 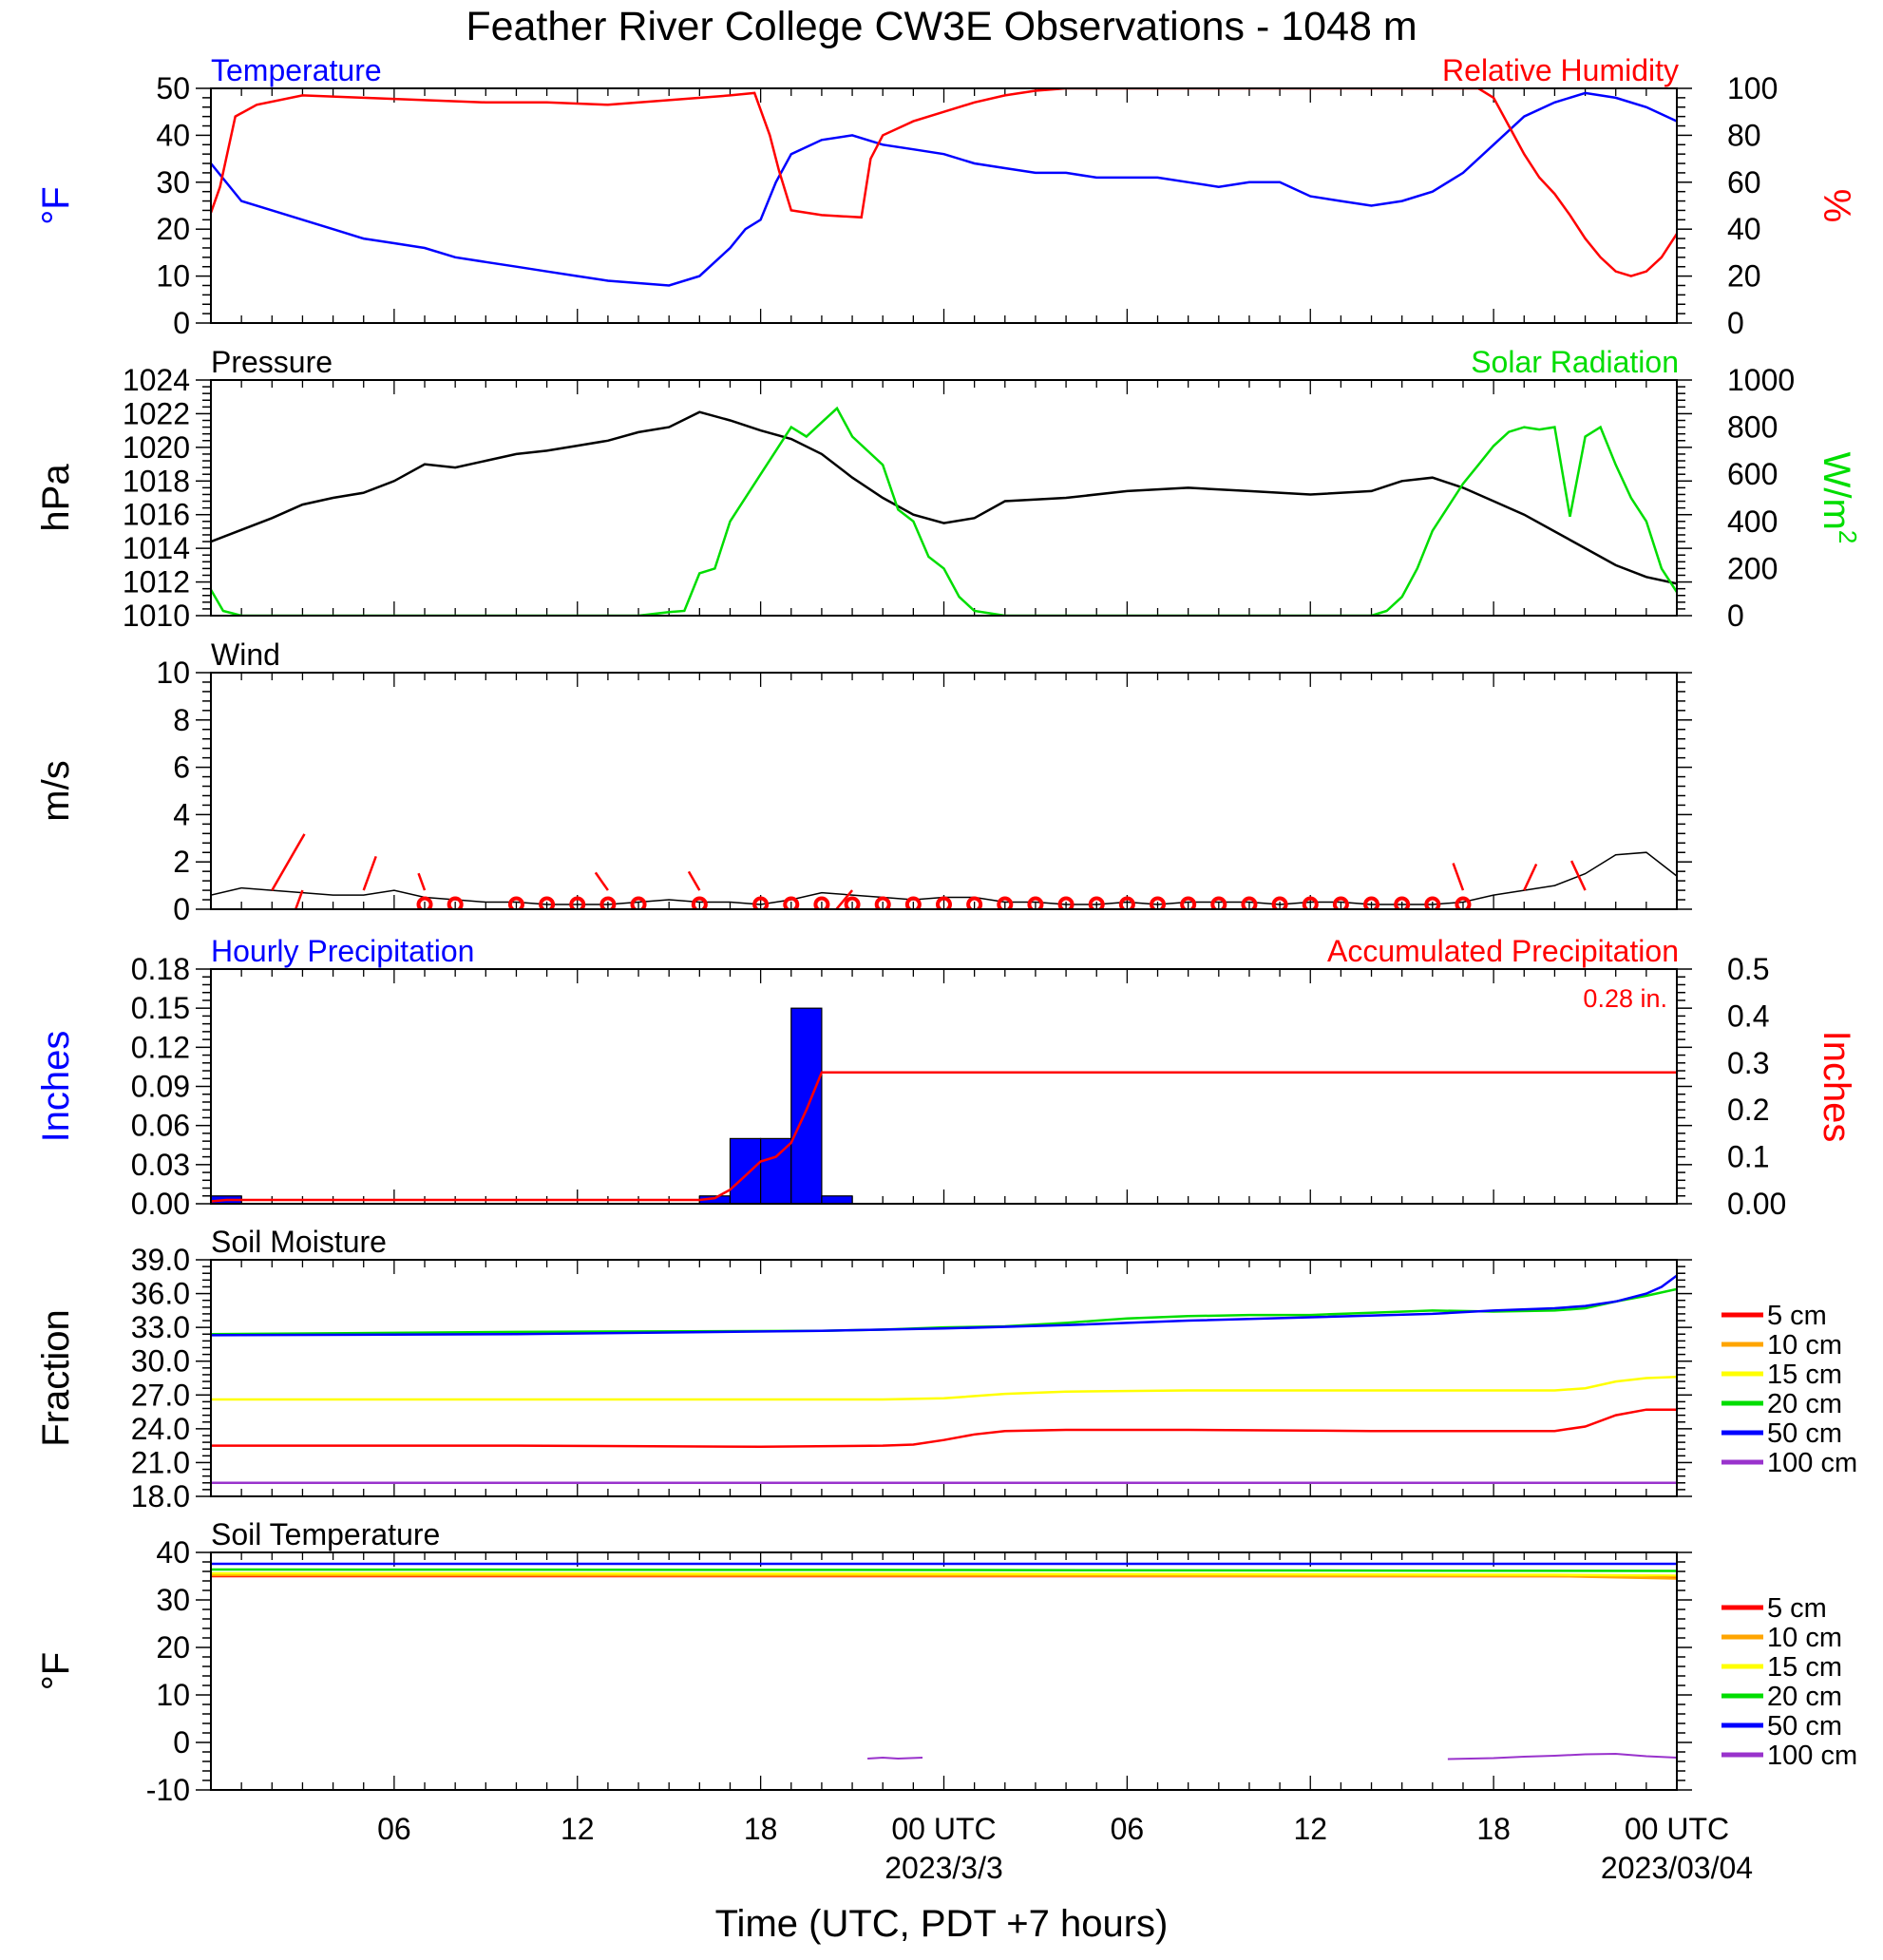 What do you see at coordinates (1744, 229) in the screenshot?
I see `y-tick-label-right: 40` at bounding box center [1744, 229].